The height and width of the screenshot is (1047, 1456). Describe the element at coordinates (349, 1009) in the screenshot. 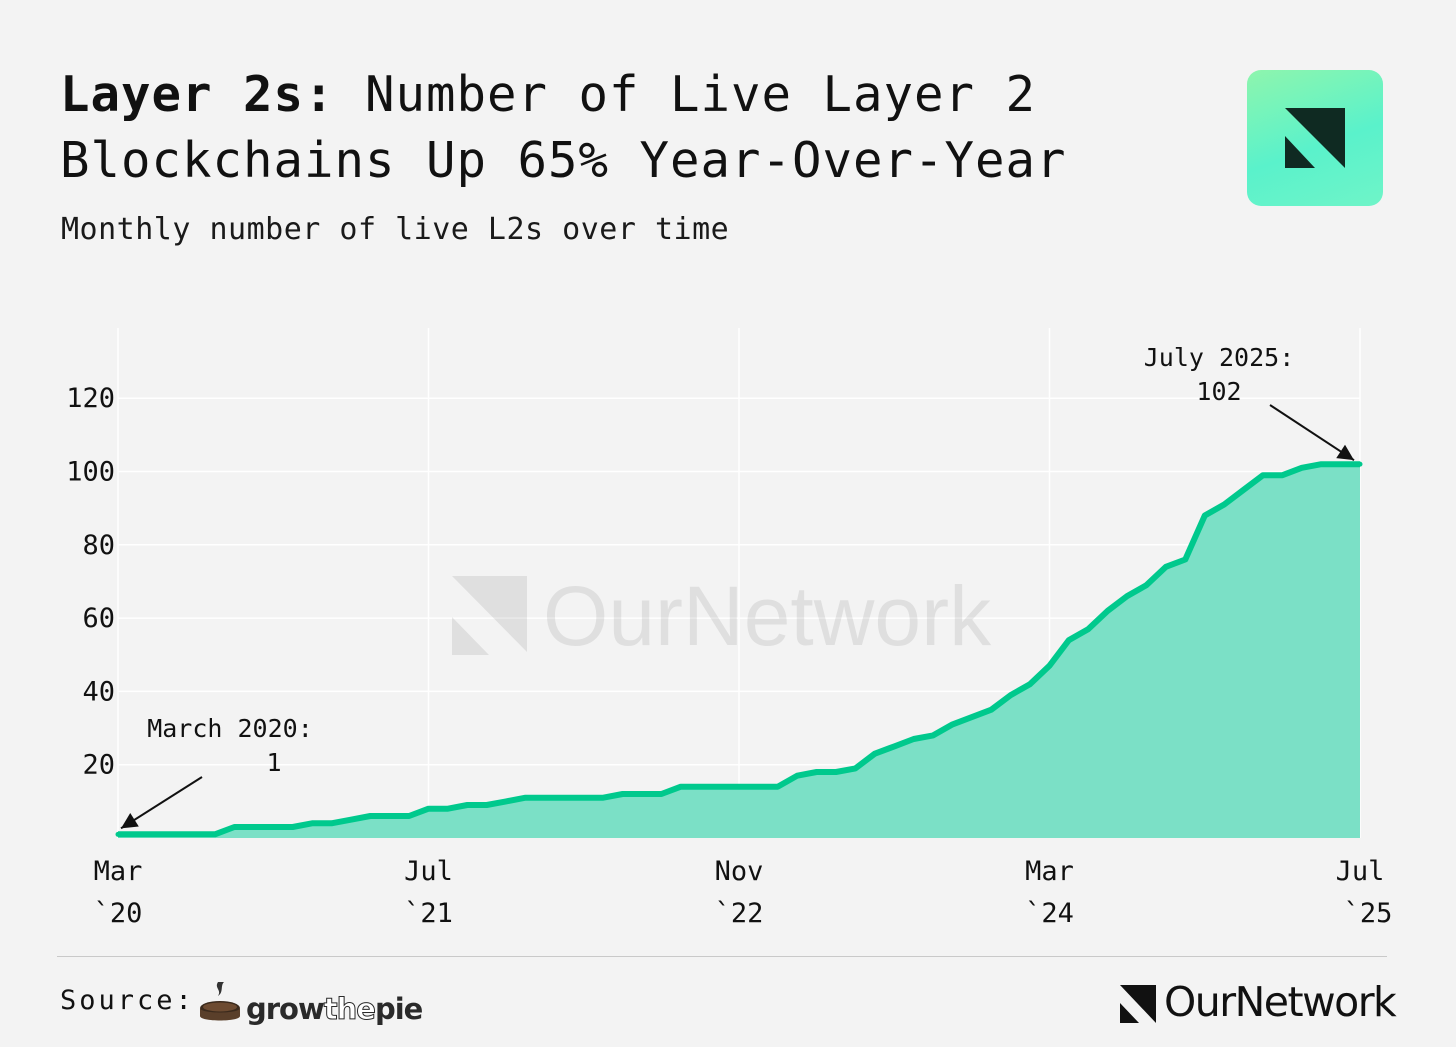

I see `growthepie-word-the: the` at that location.